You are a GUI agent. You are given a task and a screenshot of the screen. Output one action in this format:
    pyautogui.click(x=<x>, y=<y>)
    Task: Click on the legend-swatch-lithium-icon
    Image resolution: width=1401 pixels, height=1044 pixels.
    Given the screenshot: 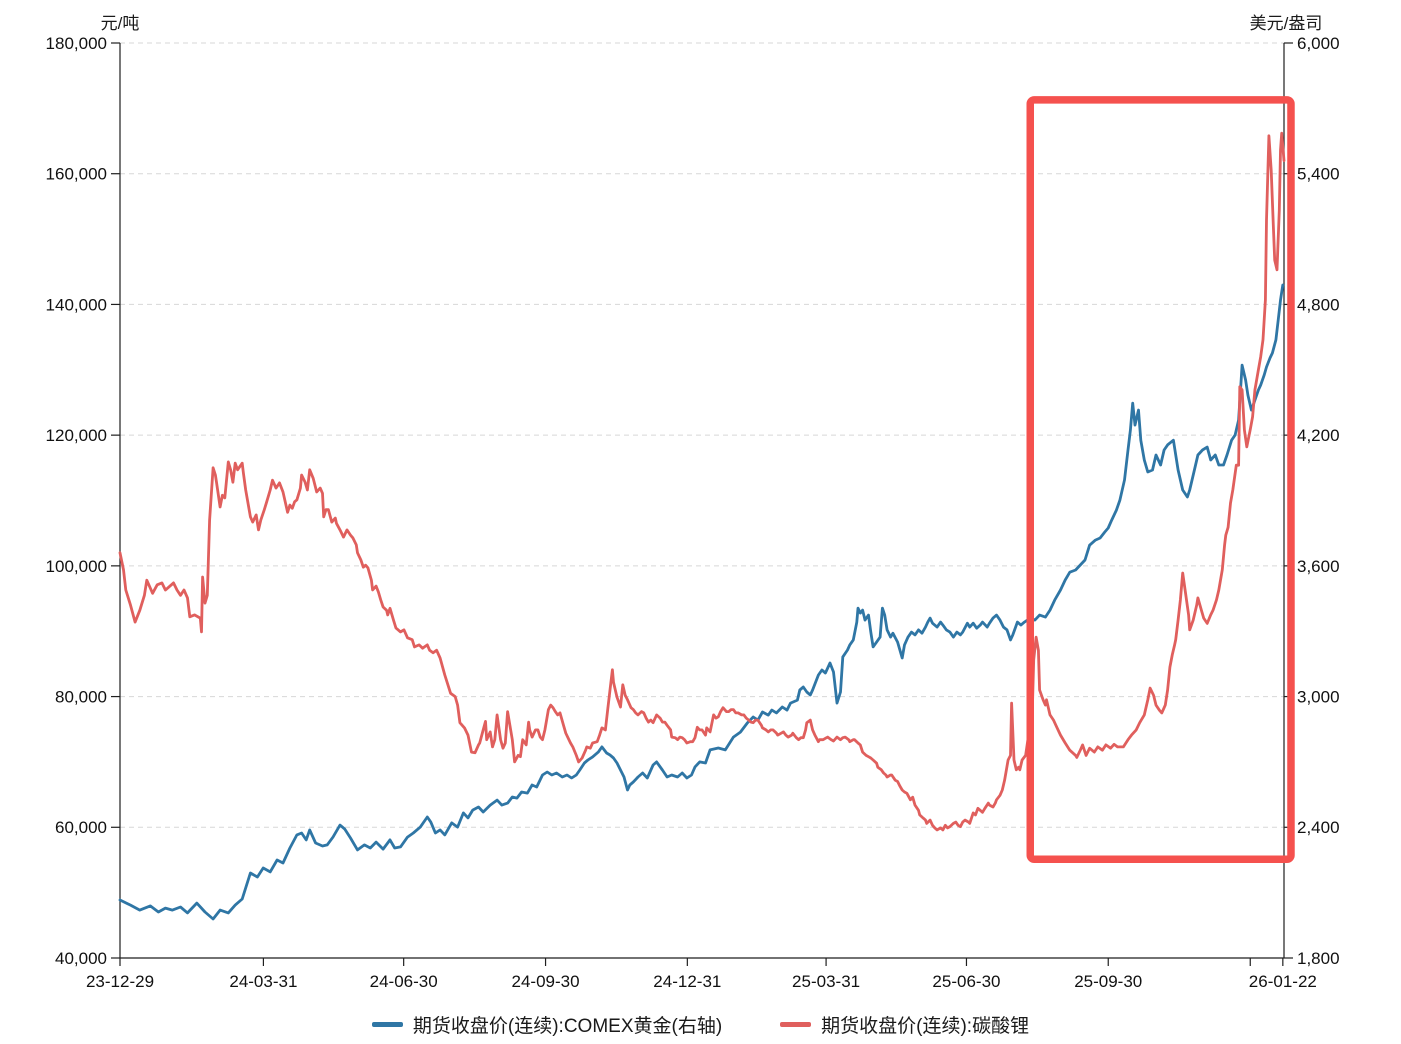 What is the action you would take?
    pyautogui.click(x=796, y=1024)
    